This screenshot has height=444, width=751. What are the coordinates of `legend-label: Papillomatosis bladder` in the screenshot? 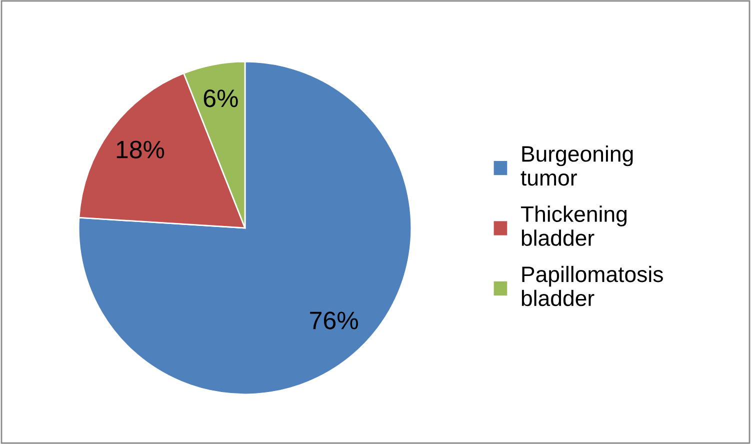 It's located at (592, 286).